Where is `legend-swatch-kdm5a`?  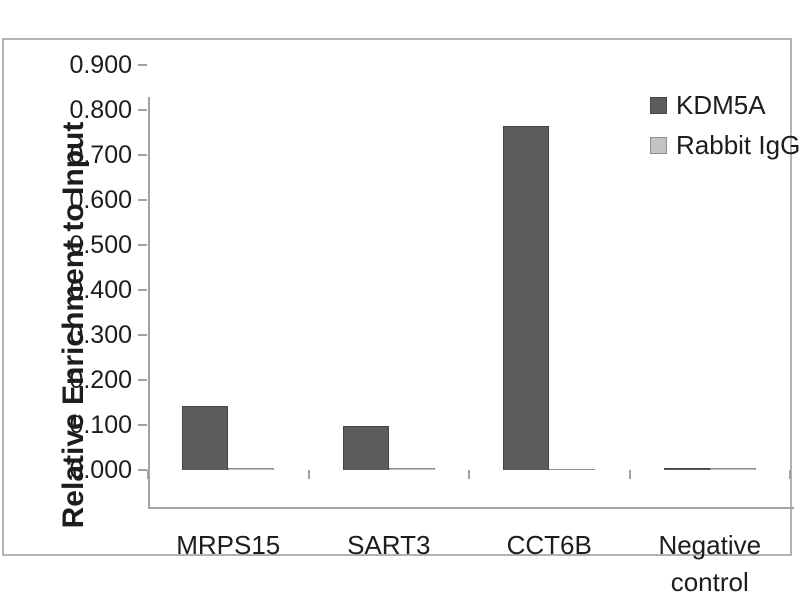
legend-swatch-kdm5a is located at coordinates (658, 105).